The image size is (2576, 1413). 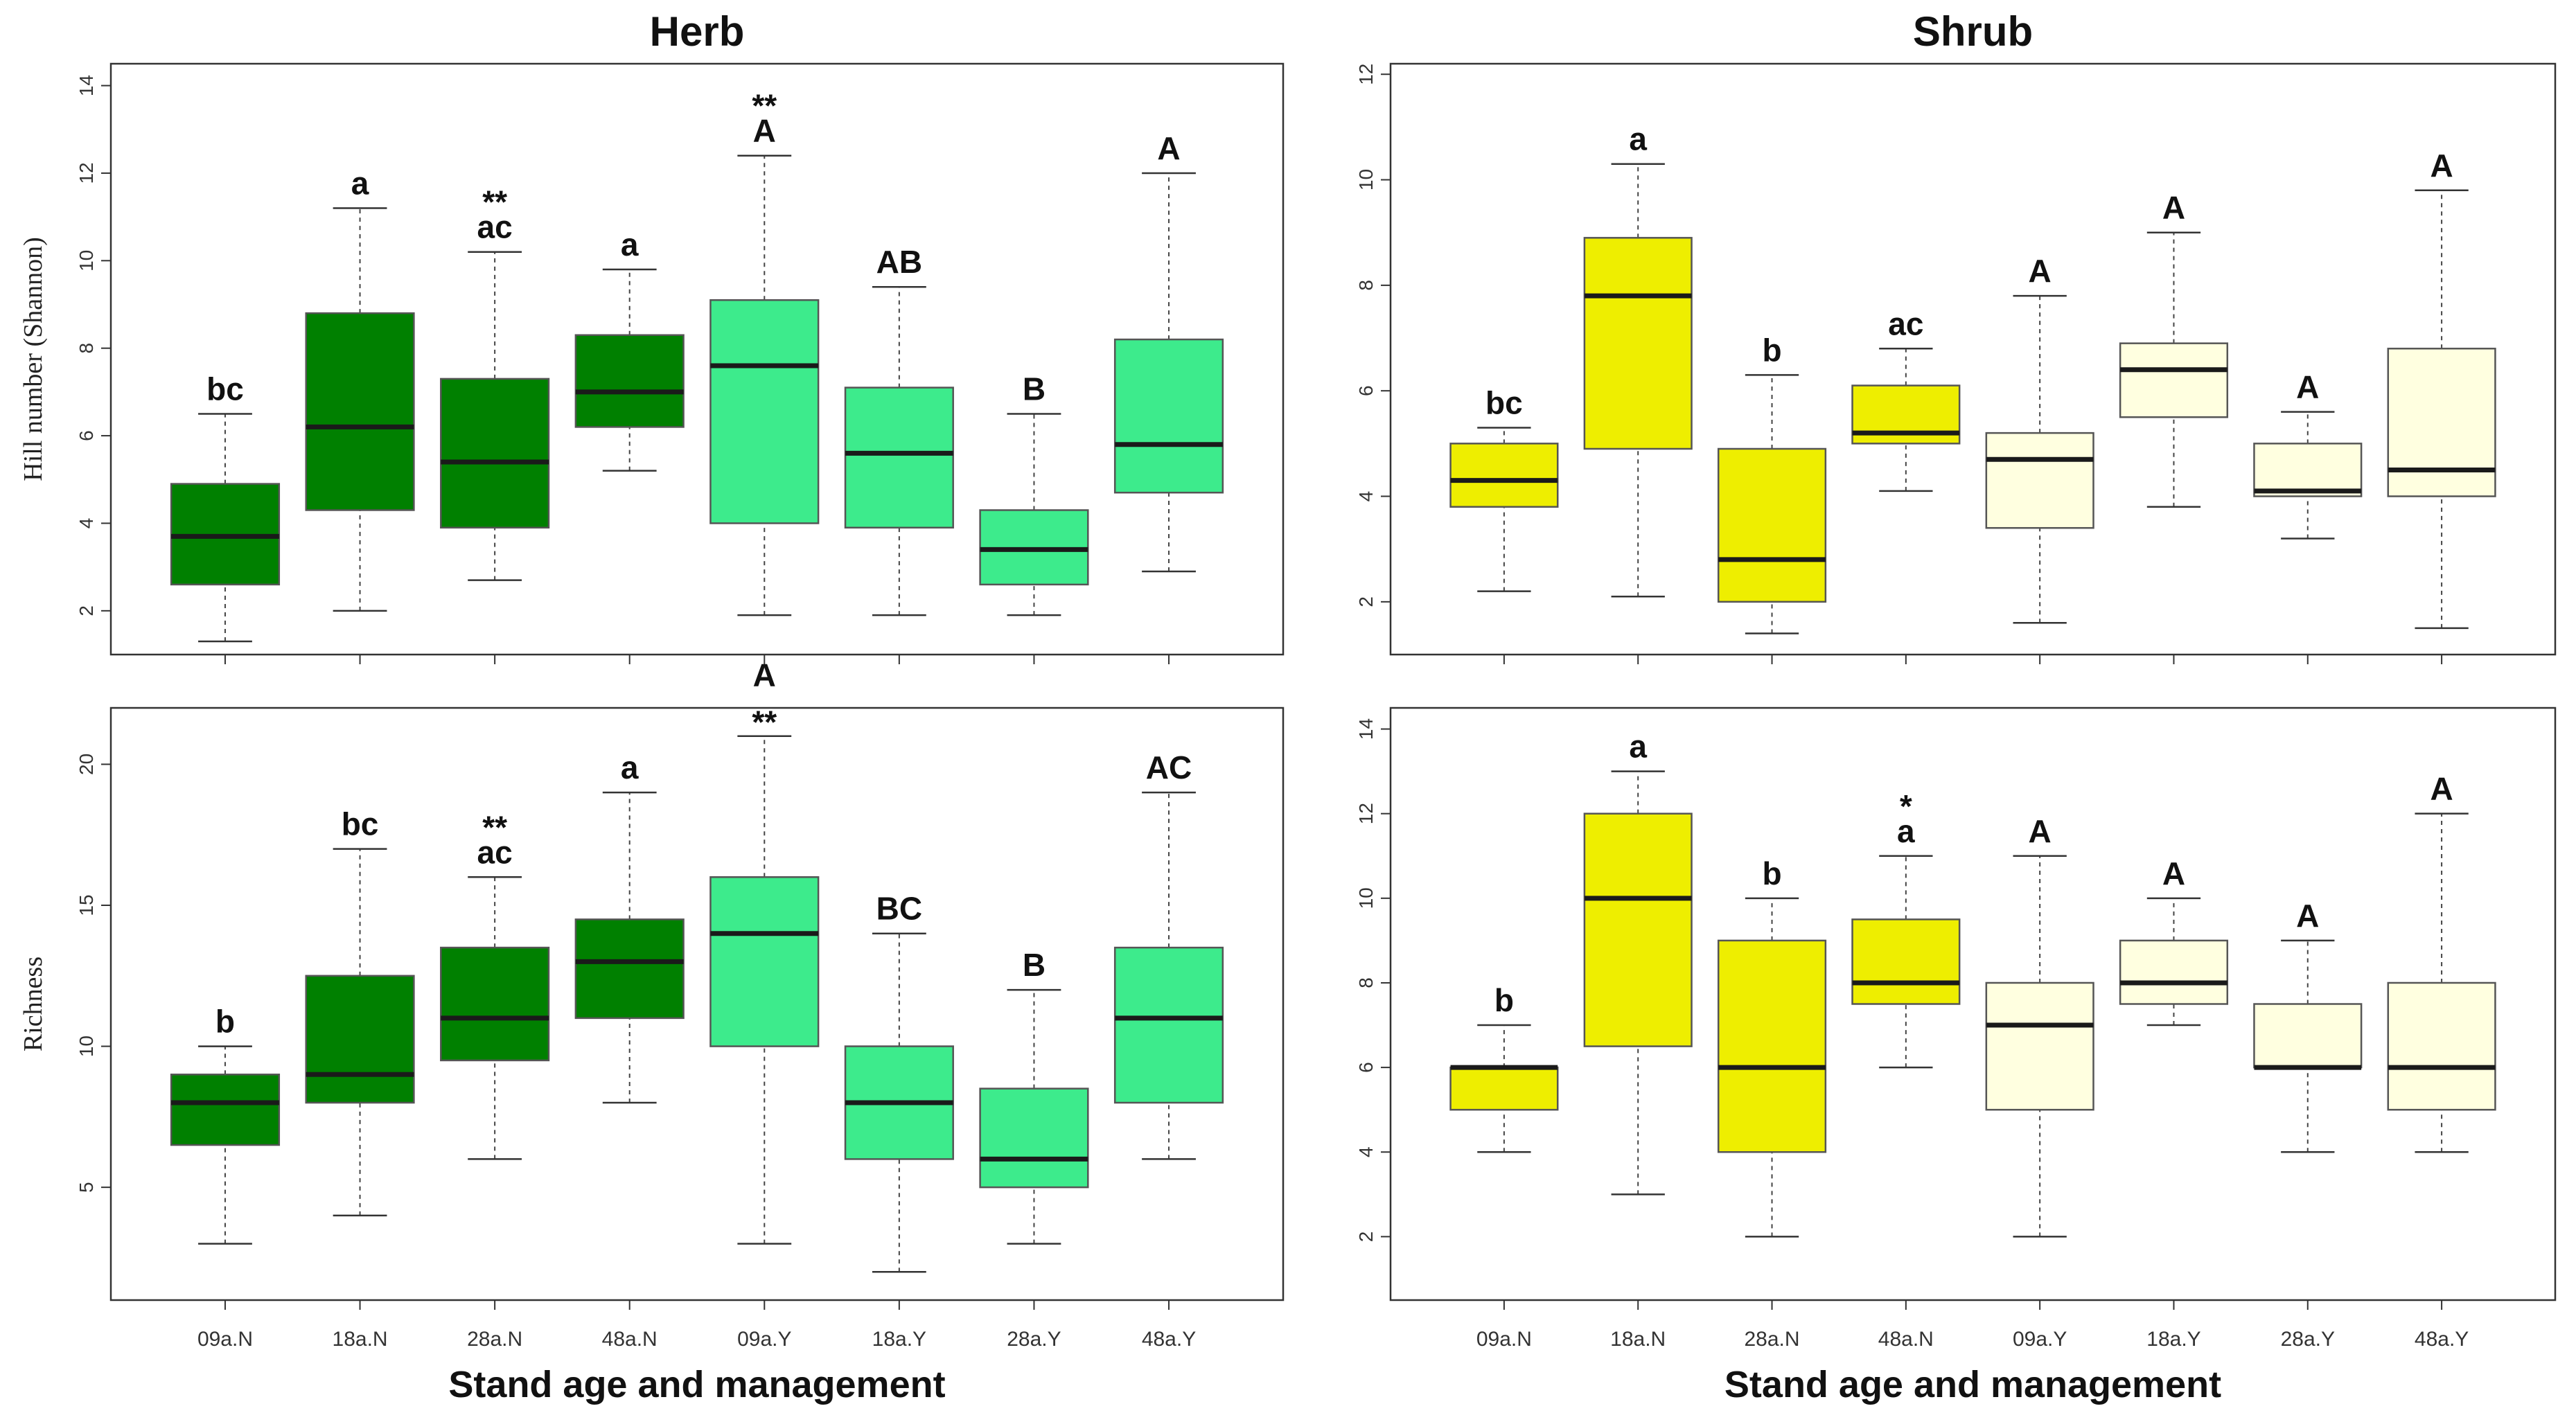 I want to click on box-18a.Y: A, so click(x=2174, y=349).